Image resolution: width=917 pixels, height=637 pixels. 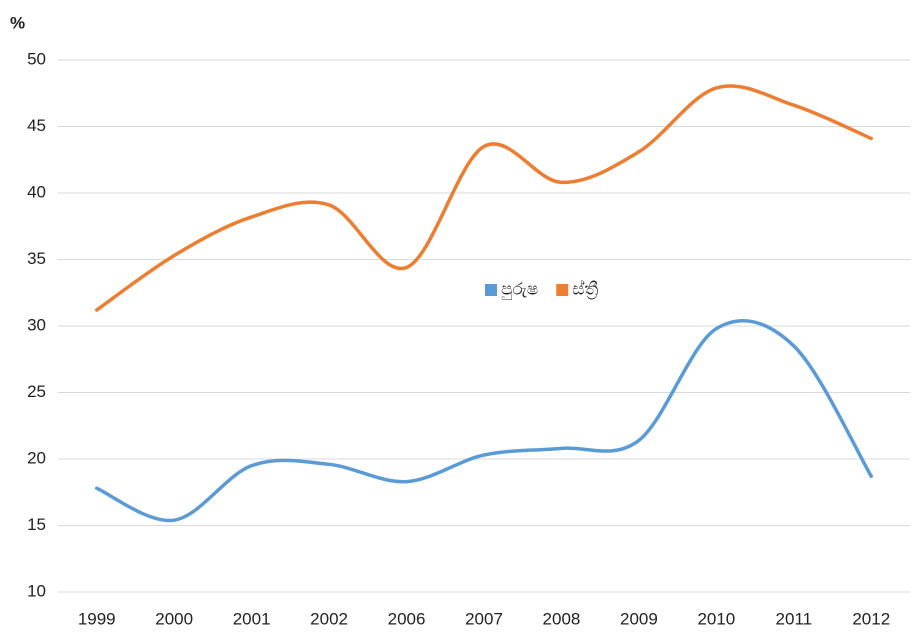 What do you see at coordinates (36, 58) in the screenshot?
I see `y-tick-label: 50` at bounding box center [36, 58].